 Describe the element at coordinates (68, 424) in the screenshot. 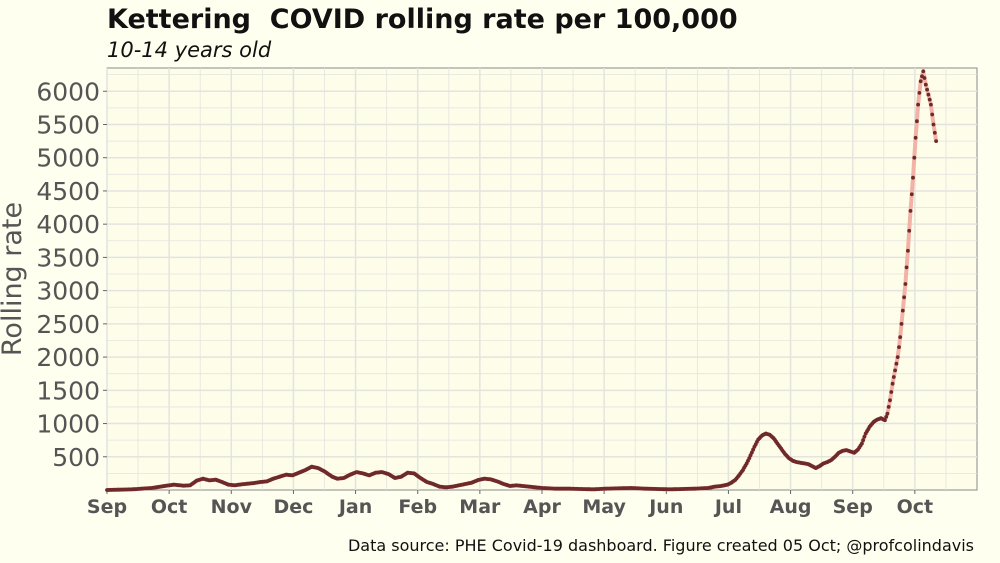

I see `y-tick-label: 1000` at that location.